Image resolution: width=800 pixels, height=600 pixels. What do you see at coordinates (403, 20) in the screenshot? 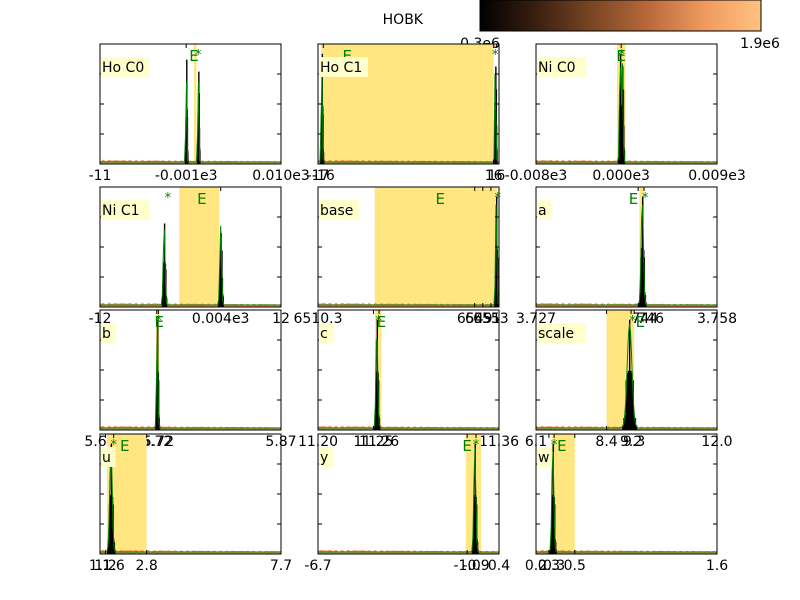
I see `colorbar-label: HOBK` at bounding box center [403, 20].